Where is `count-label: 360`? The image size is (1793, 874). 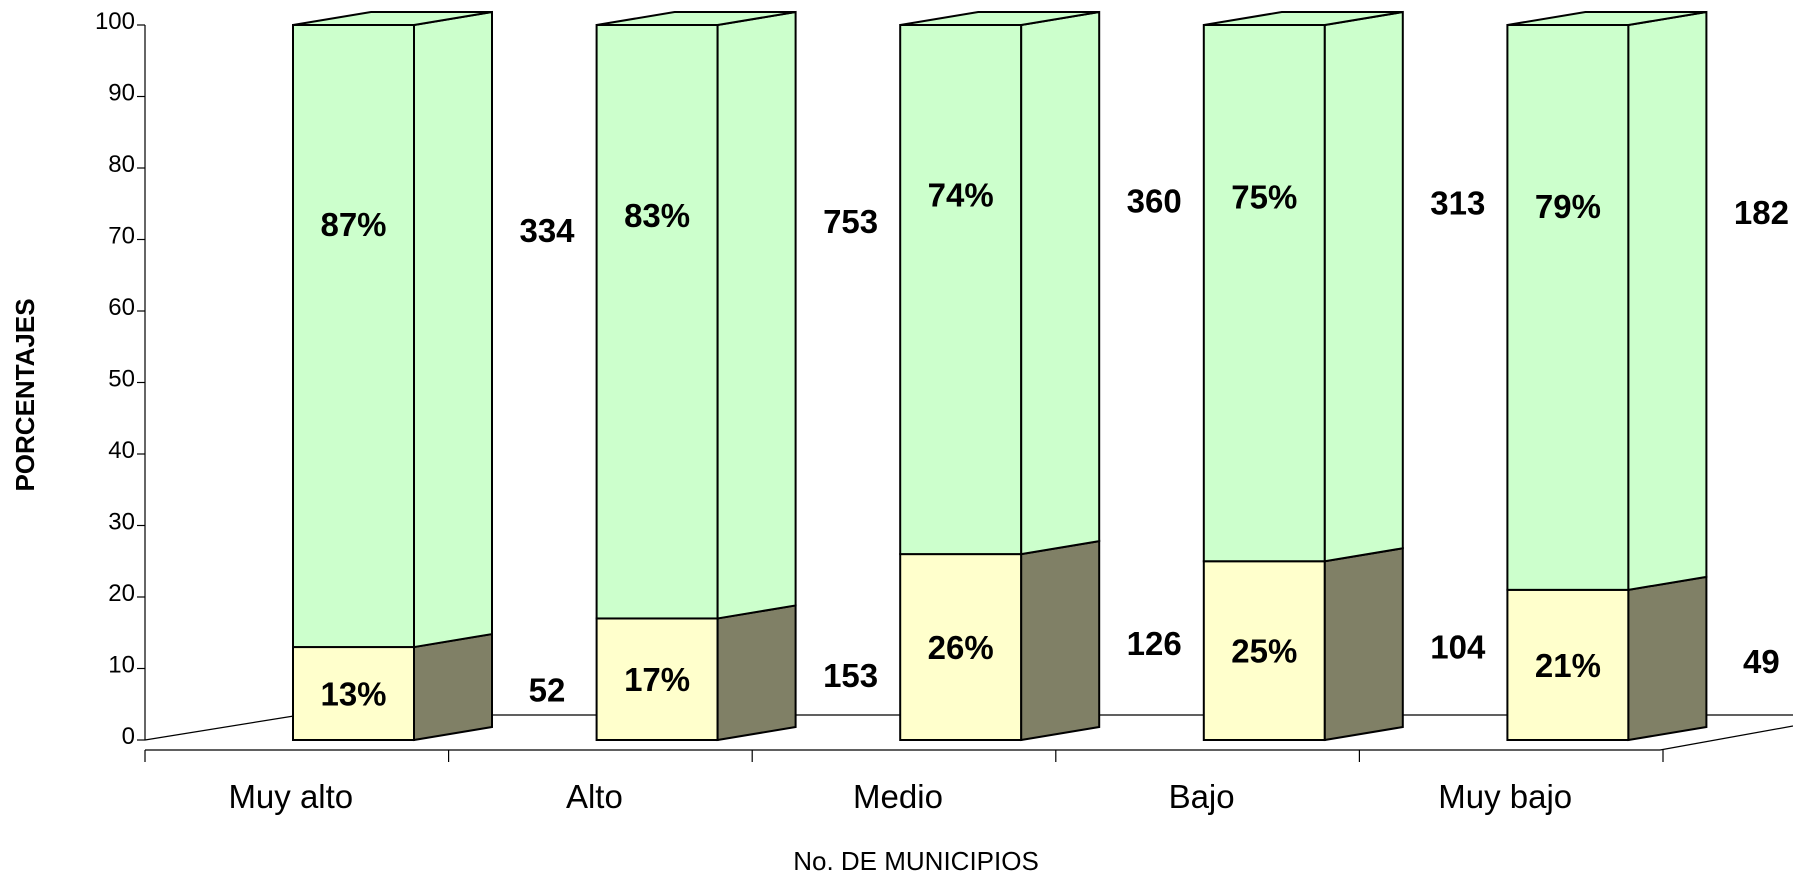
count-label: 360 is located at coordinates (1154, 200).